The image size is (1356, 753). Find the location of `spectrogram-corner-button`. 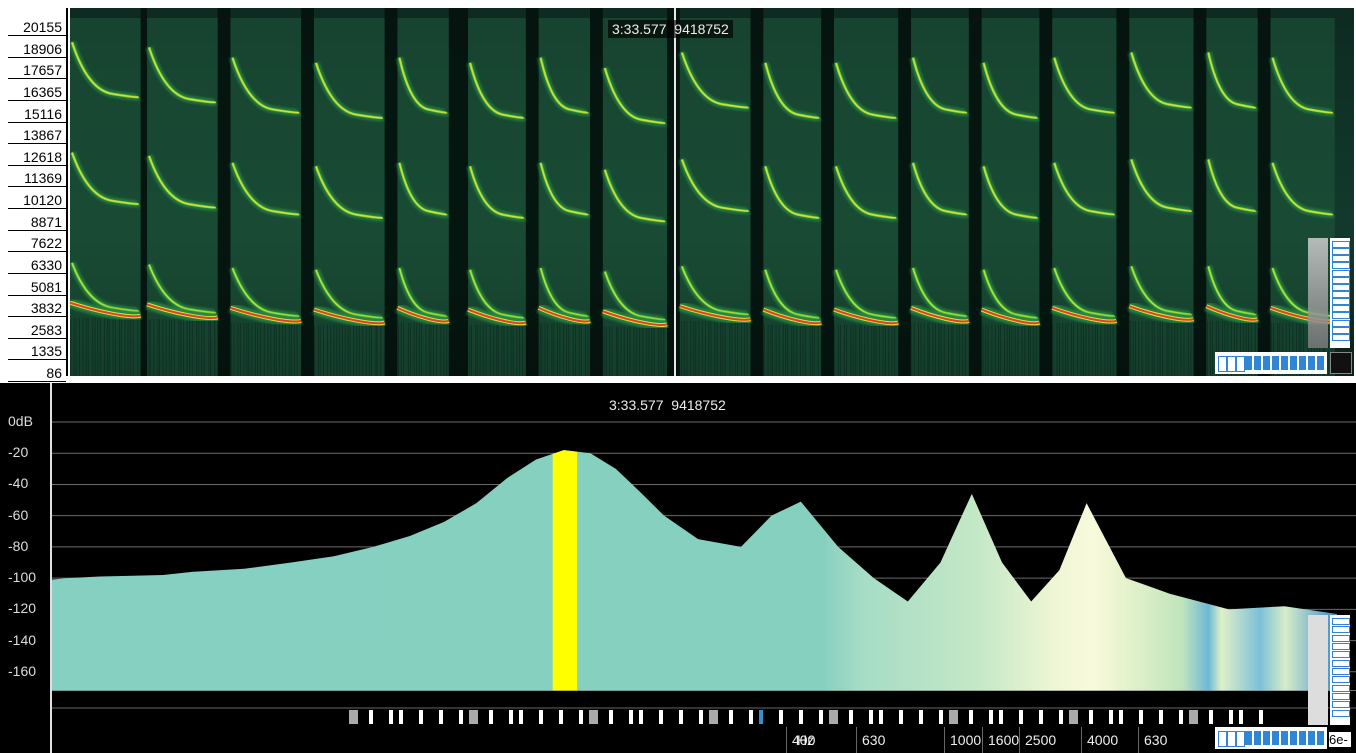

spectrogram-corner-button is located at coordinates (1341, 363).